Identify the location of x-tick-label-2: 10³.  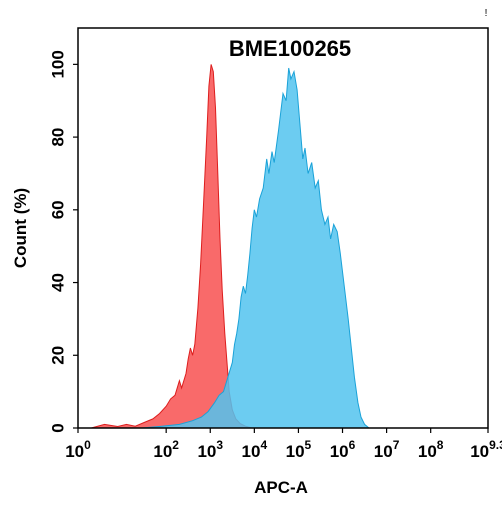
(210, 449).